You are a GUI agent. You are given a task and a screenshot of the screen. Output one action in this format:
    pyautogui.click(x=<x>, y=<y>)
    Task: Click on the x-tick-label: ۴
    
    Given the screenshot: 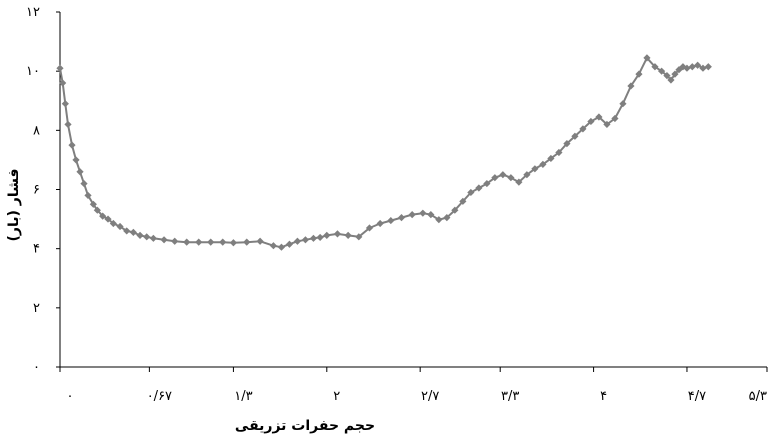 What is the action you would take?
    pyautogui.click(x=603, y=396)
    